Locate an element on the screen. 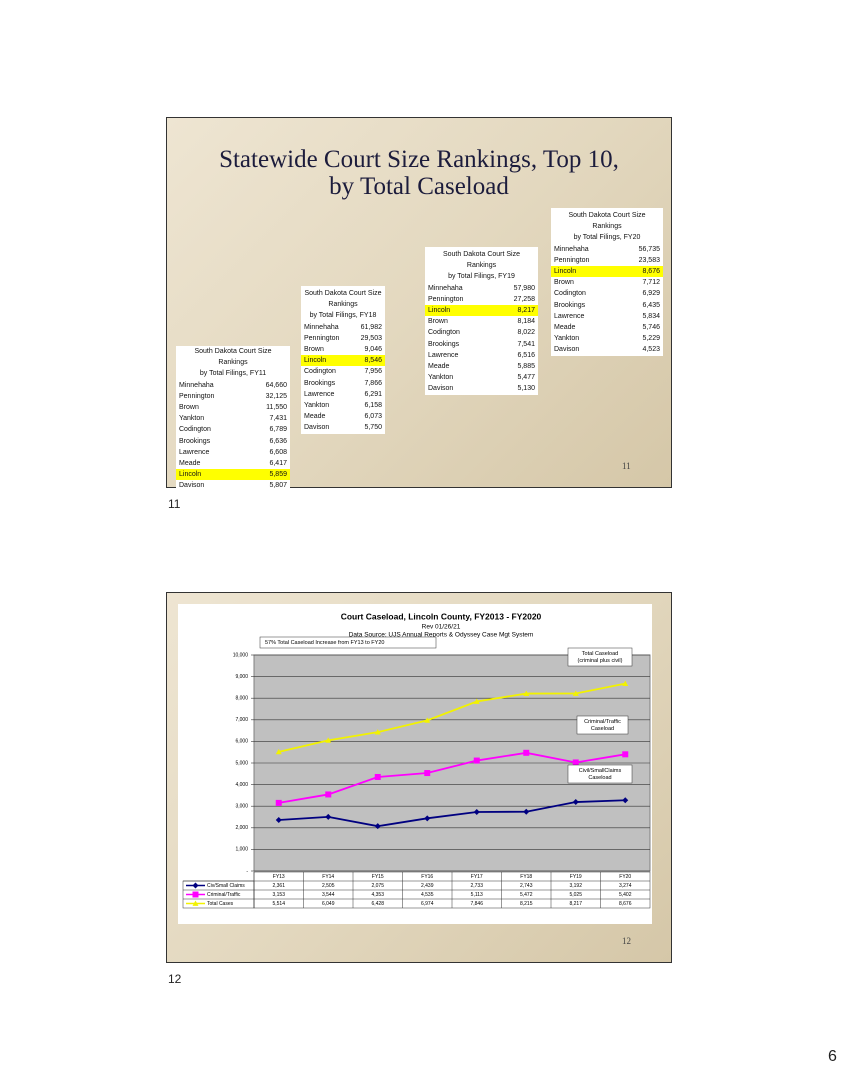 This screenshot has height=1079, width=844. table-row: Yankton 5,229 is located at coordinates (607, 338).